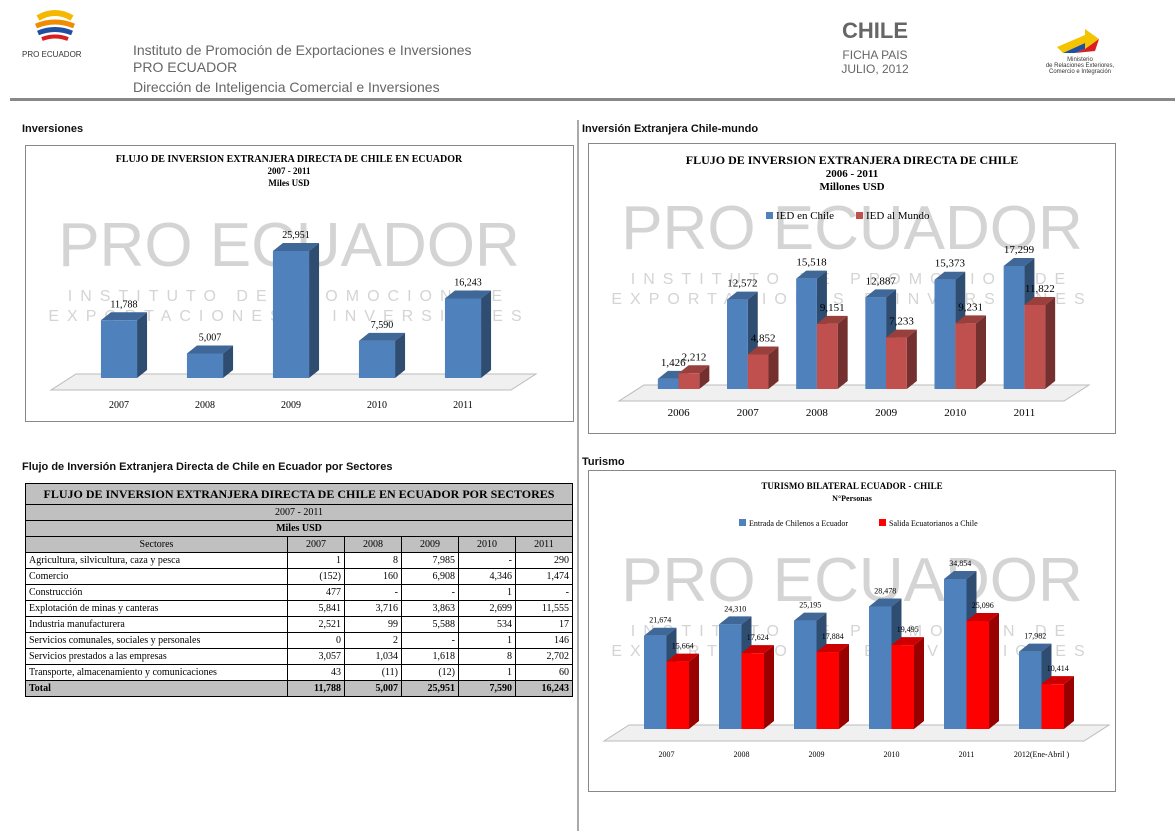 The image size is (1175, 831). I want to click on table-header: 2008, so click(373, 544).